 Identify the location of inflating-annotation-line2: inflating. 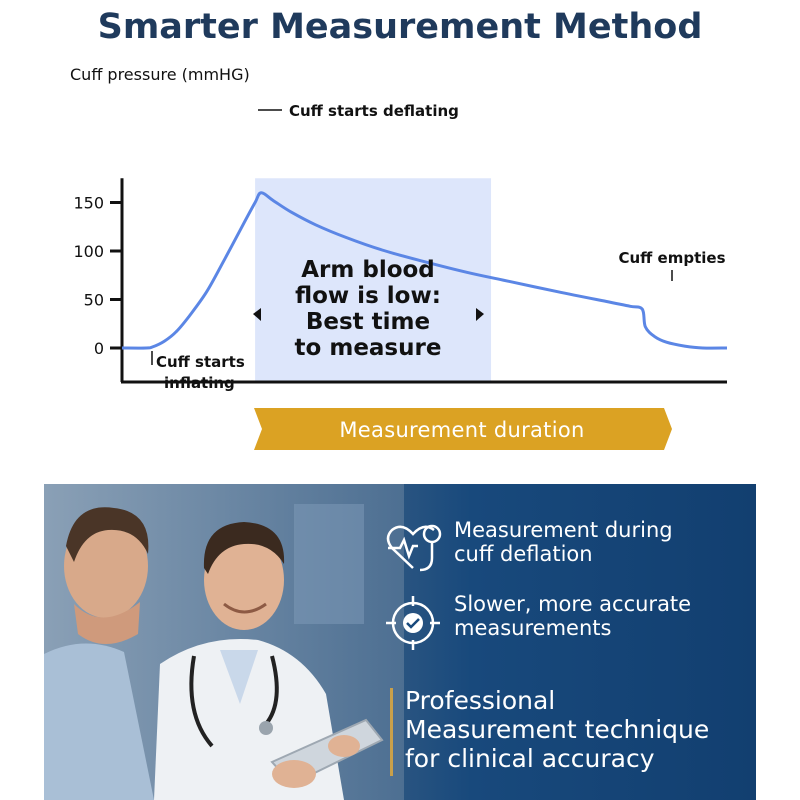
(199, 383).